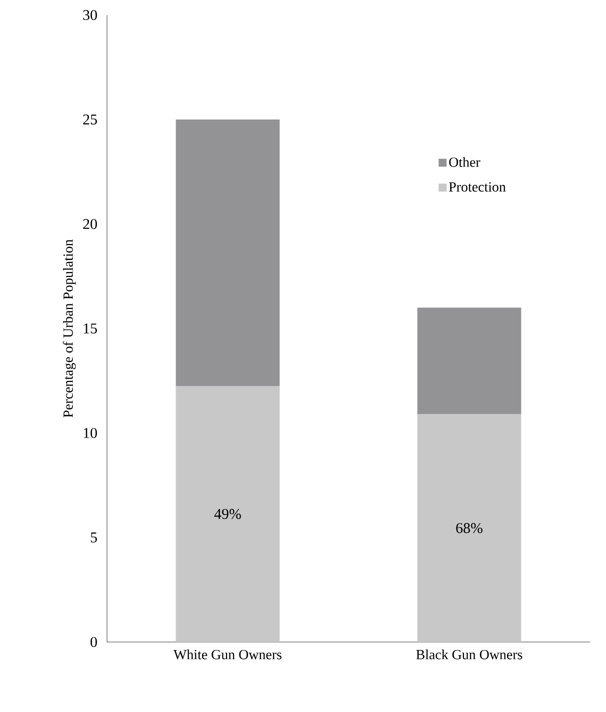  I want to click on legend-label: Protection, so click(477, 187).